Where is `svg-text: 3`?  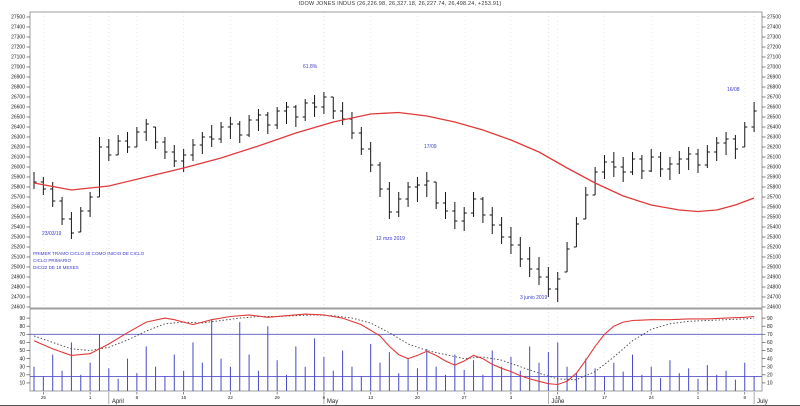
svg-text: 3 is located at coordinates (511, 397).